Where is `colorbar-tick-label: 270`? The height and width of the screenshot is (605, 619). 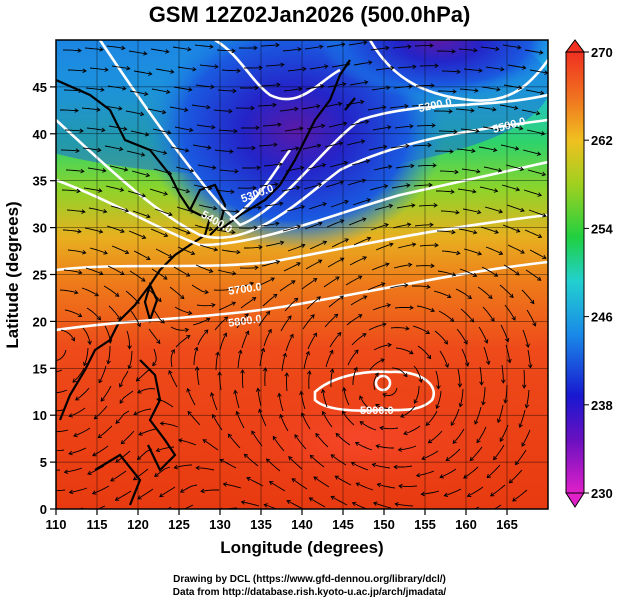
colorbar-tick-label: 270 is located at coordinates (602, 52).